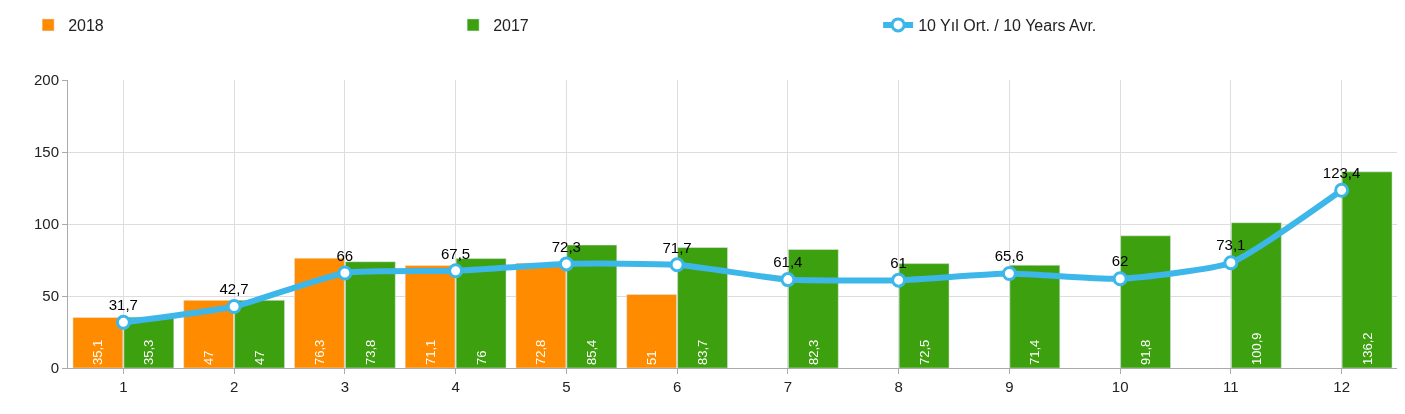 This screenshot has width=1405, height=414. Describe the element at coordinates (1256, 348) in the screenshot. I see `data-label: 100,9` at that location.